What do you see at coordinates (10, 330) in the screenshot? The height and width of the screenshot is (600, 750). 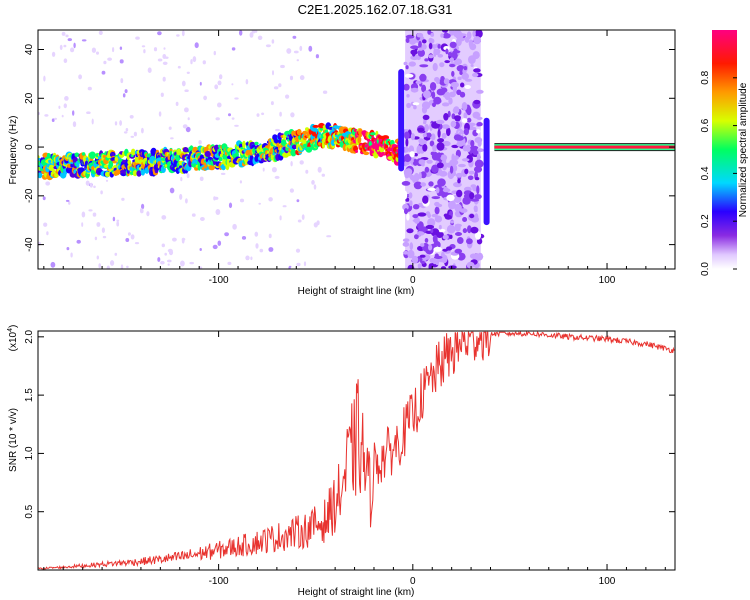 I see `snr-scale-exp: 4` at bounding box center [10, 330].